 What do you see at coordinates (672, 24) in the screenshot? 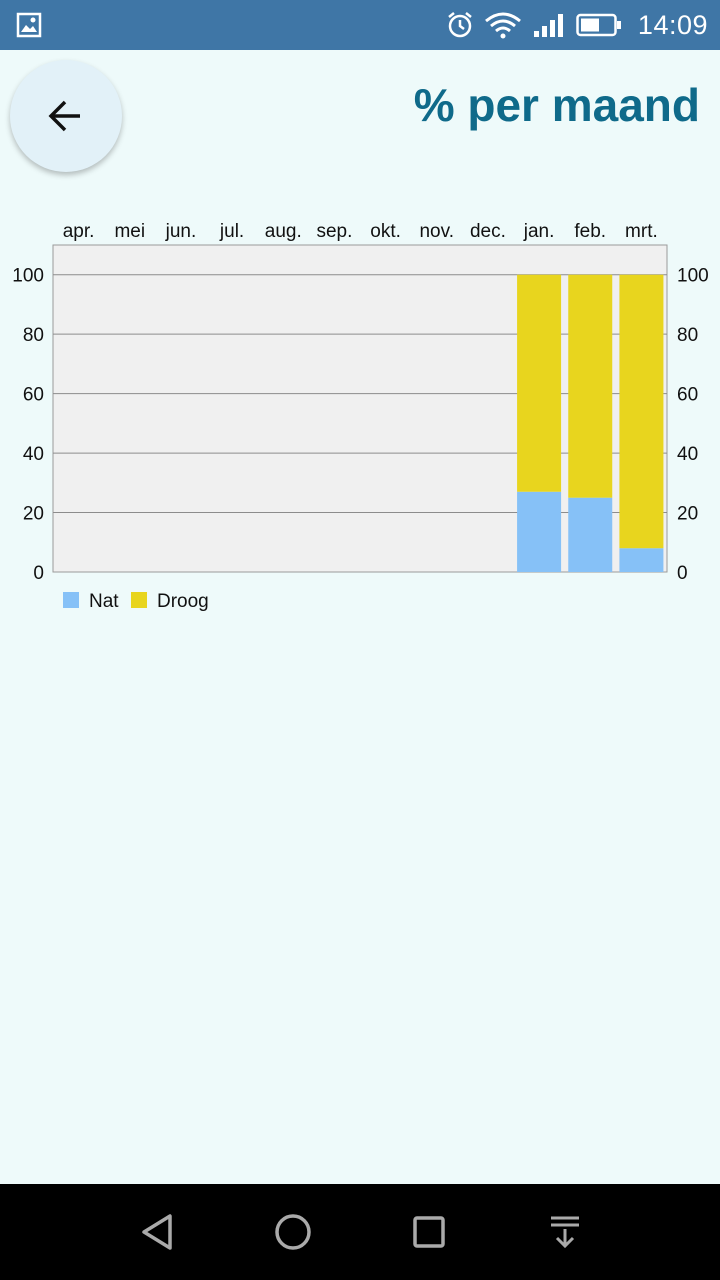
I see `status-time: 14:09` at bounding box center [672, 24].